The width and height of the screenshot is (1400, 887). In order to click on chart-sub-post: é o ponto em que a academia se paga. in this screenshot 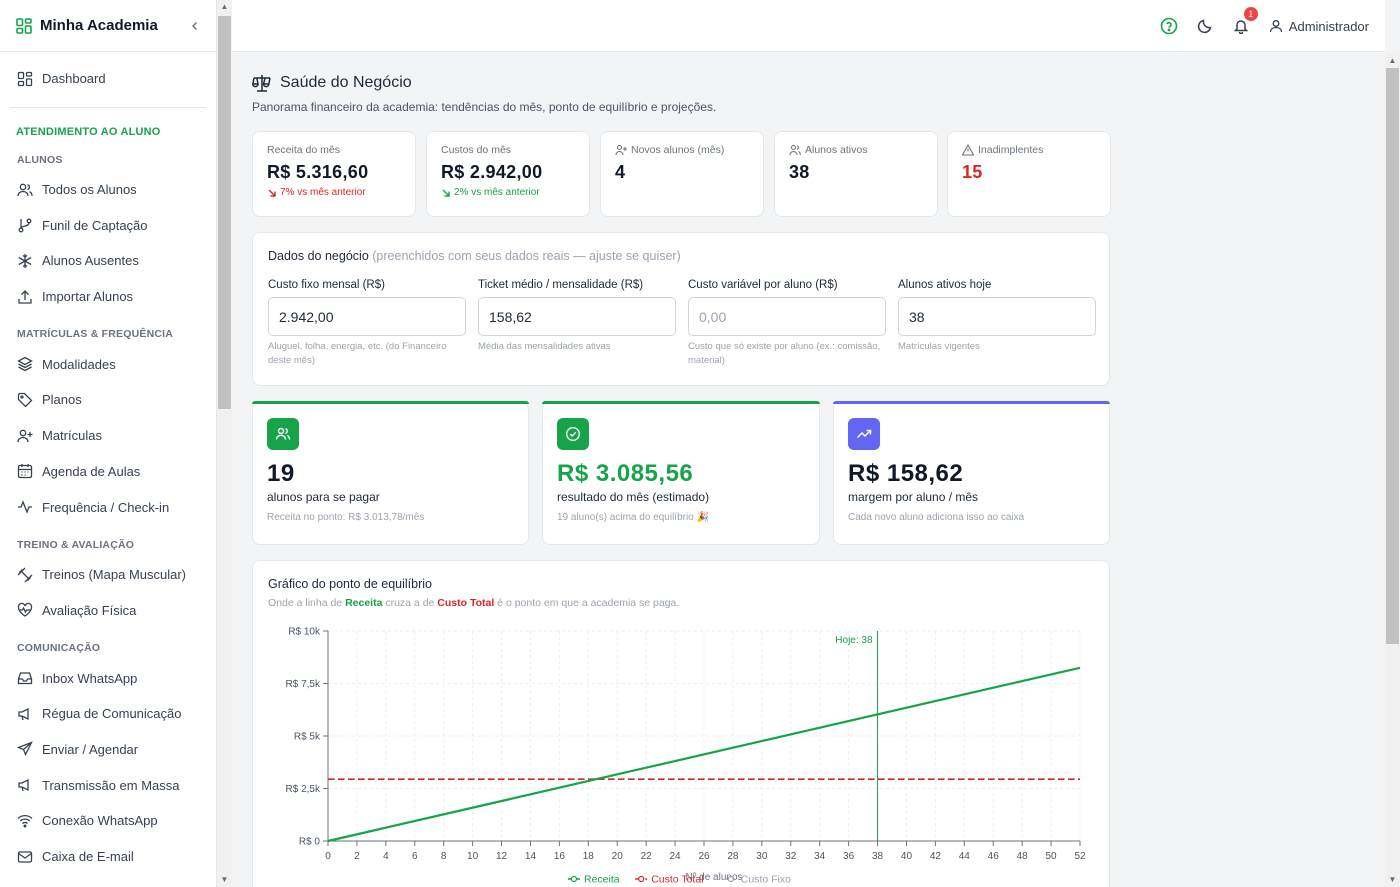, I will do `click(587, 603)`.